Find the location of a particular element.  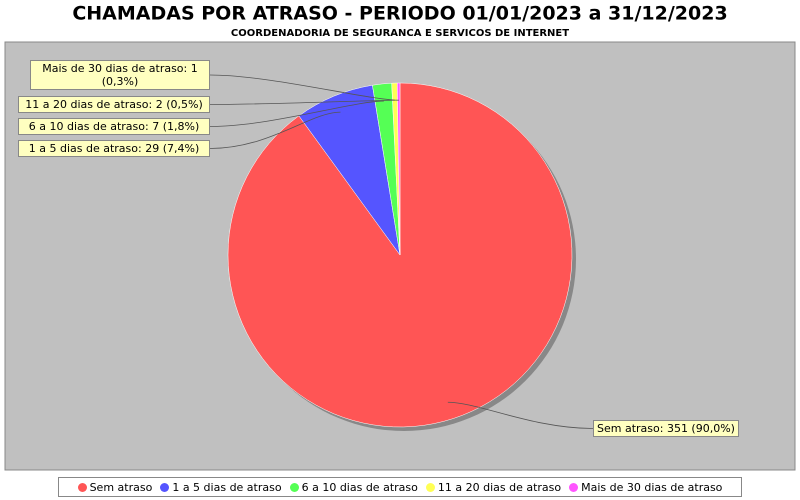

legend-label: 1 a 5 dias de atraso is located at coordinates (227, 487).